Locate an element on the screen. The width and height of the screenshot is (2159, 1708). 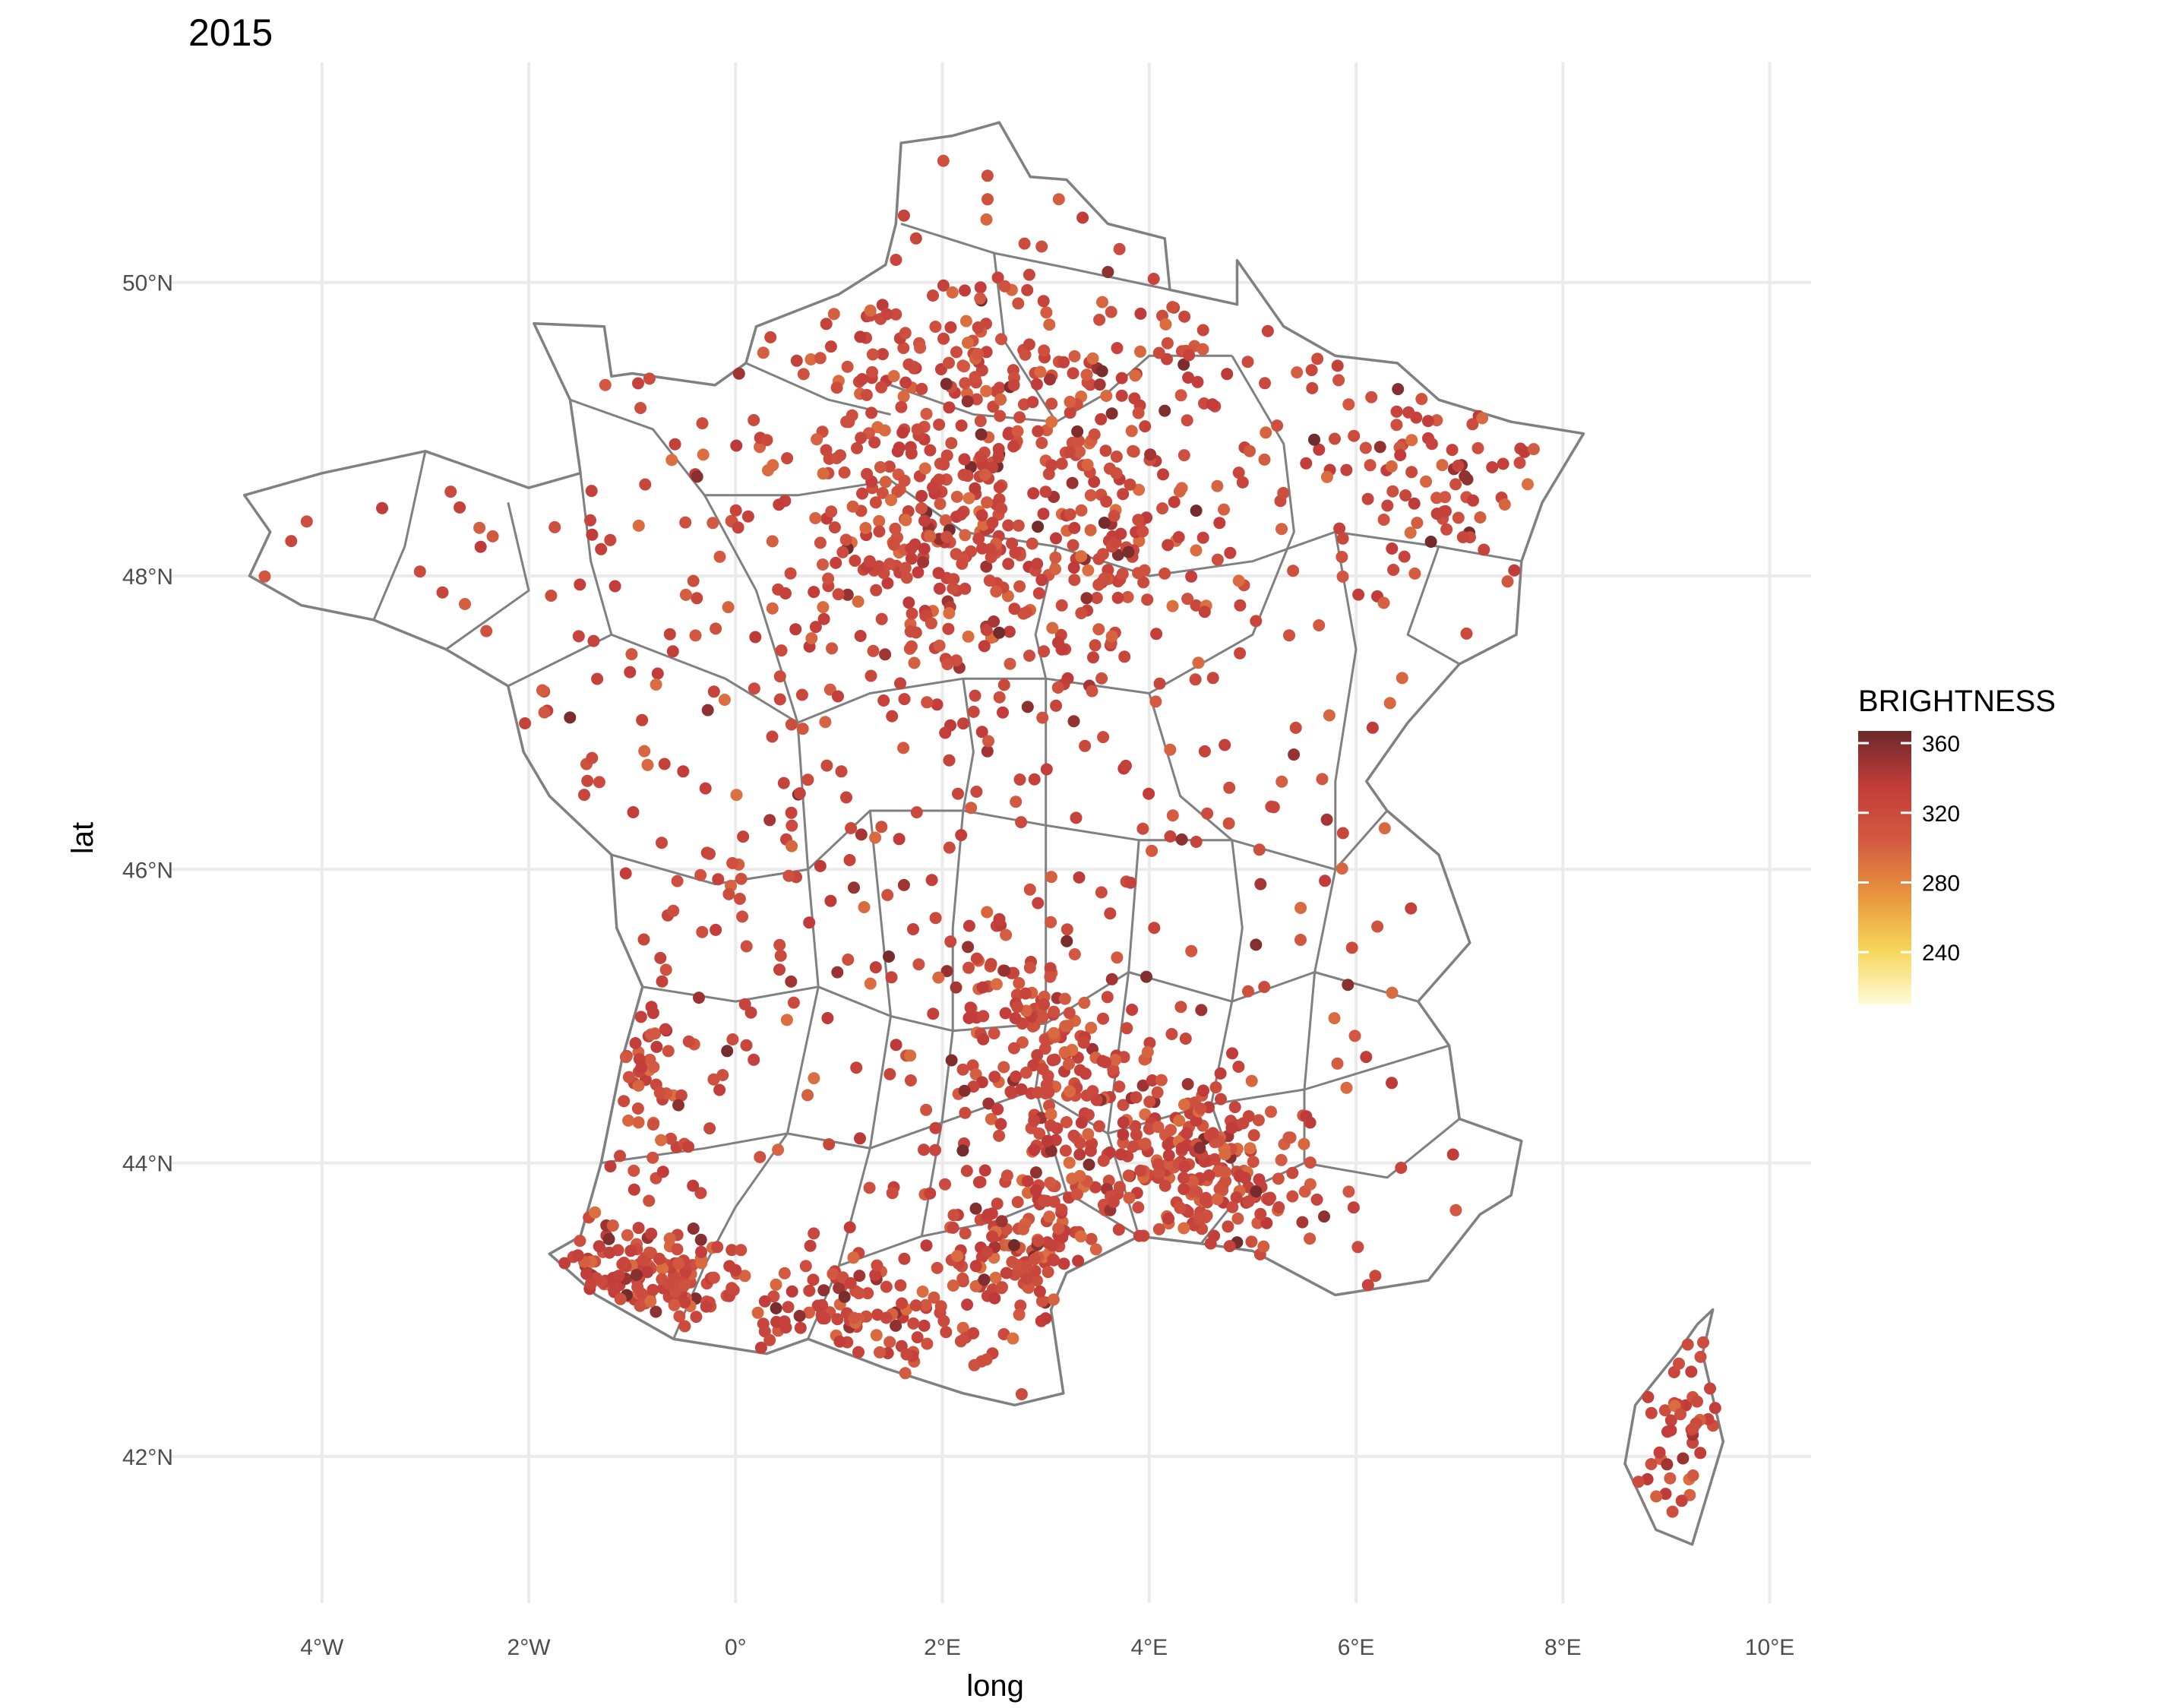
x-tick-label: 2°W is located at coordinates (529, 1647).